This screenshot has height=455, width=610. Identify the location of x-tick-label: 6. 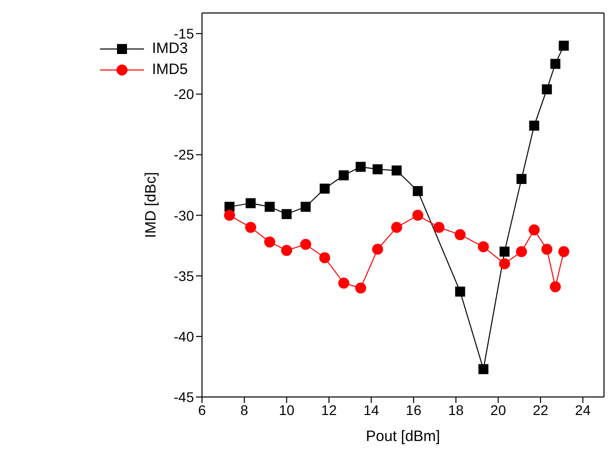
(202, 410).